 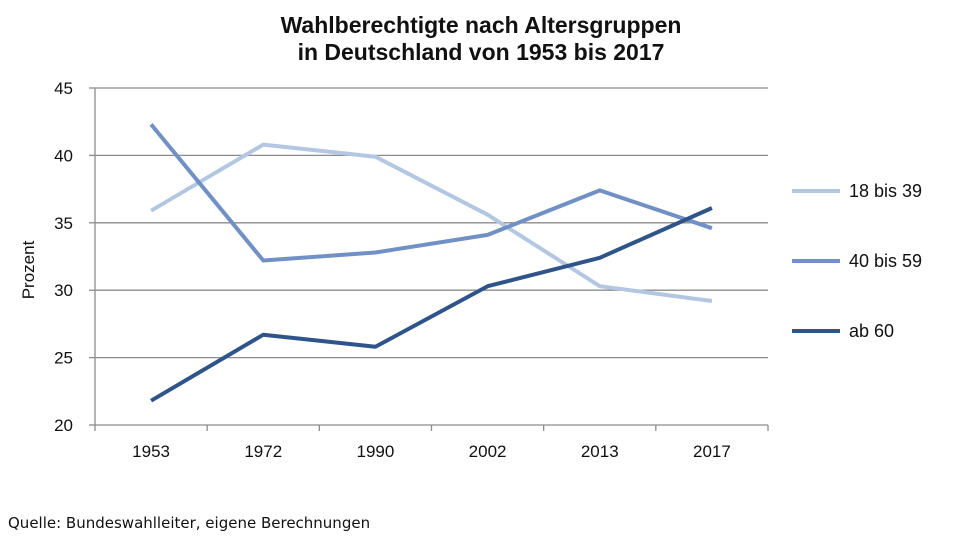 I want to click on legend: 18 bis 39 40 bis 59 ab 60, so click(x=857, y=261).